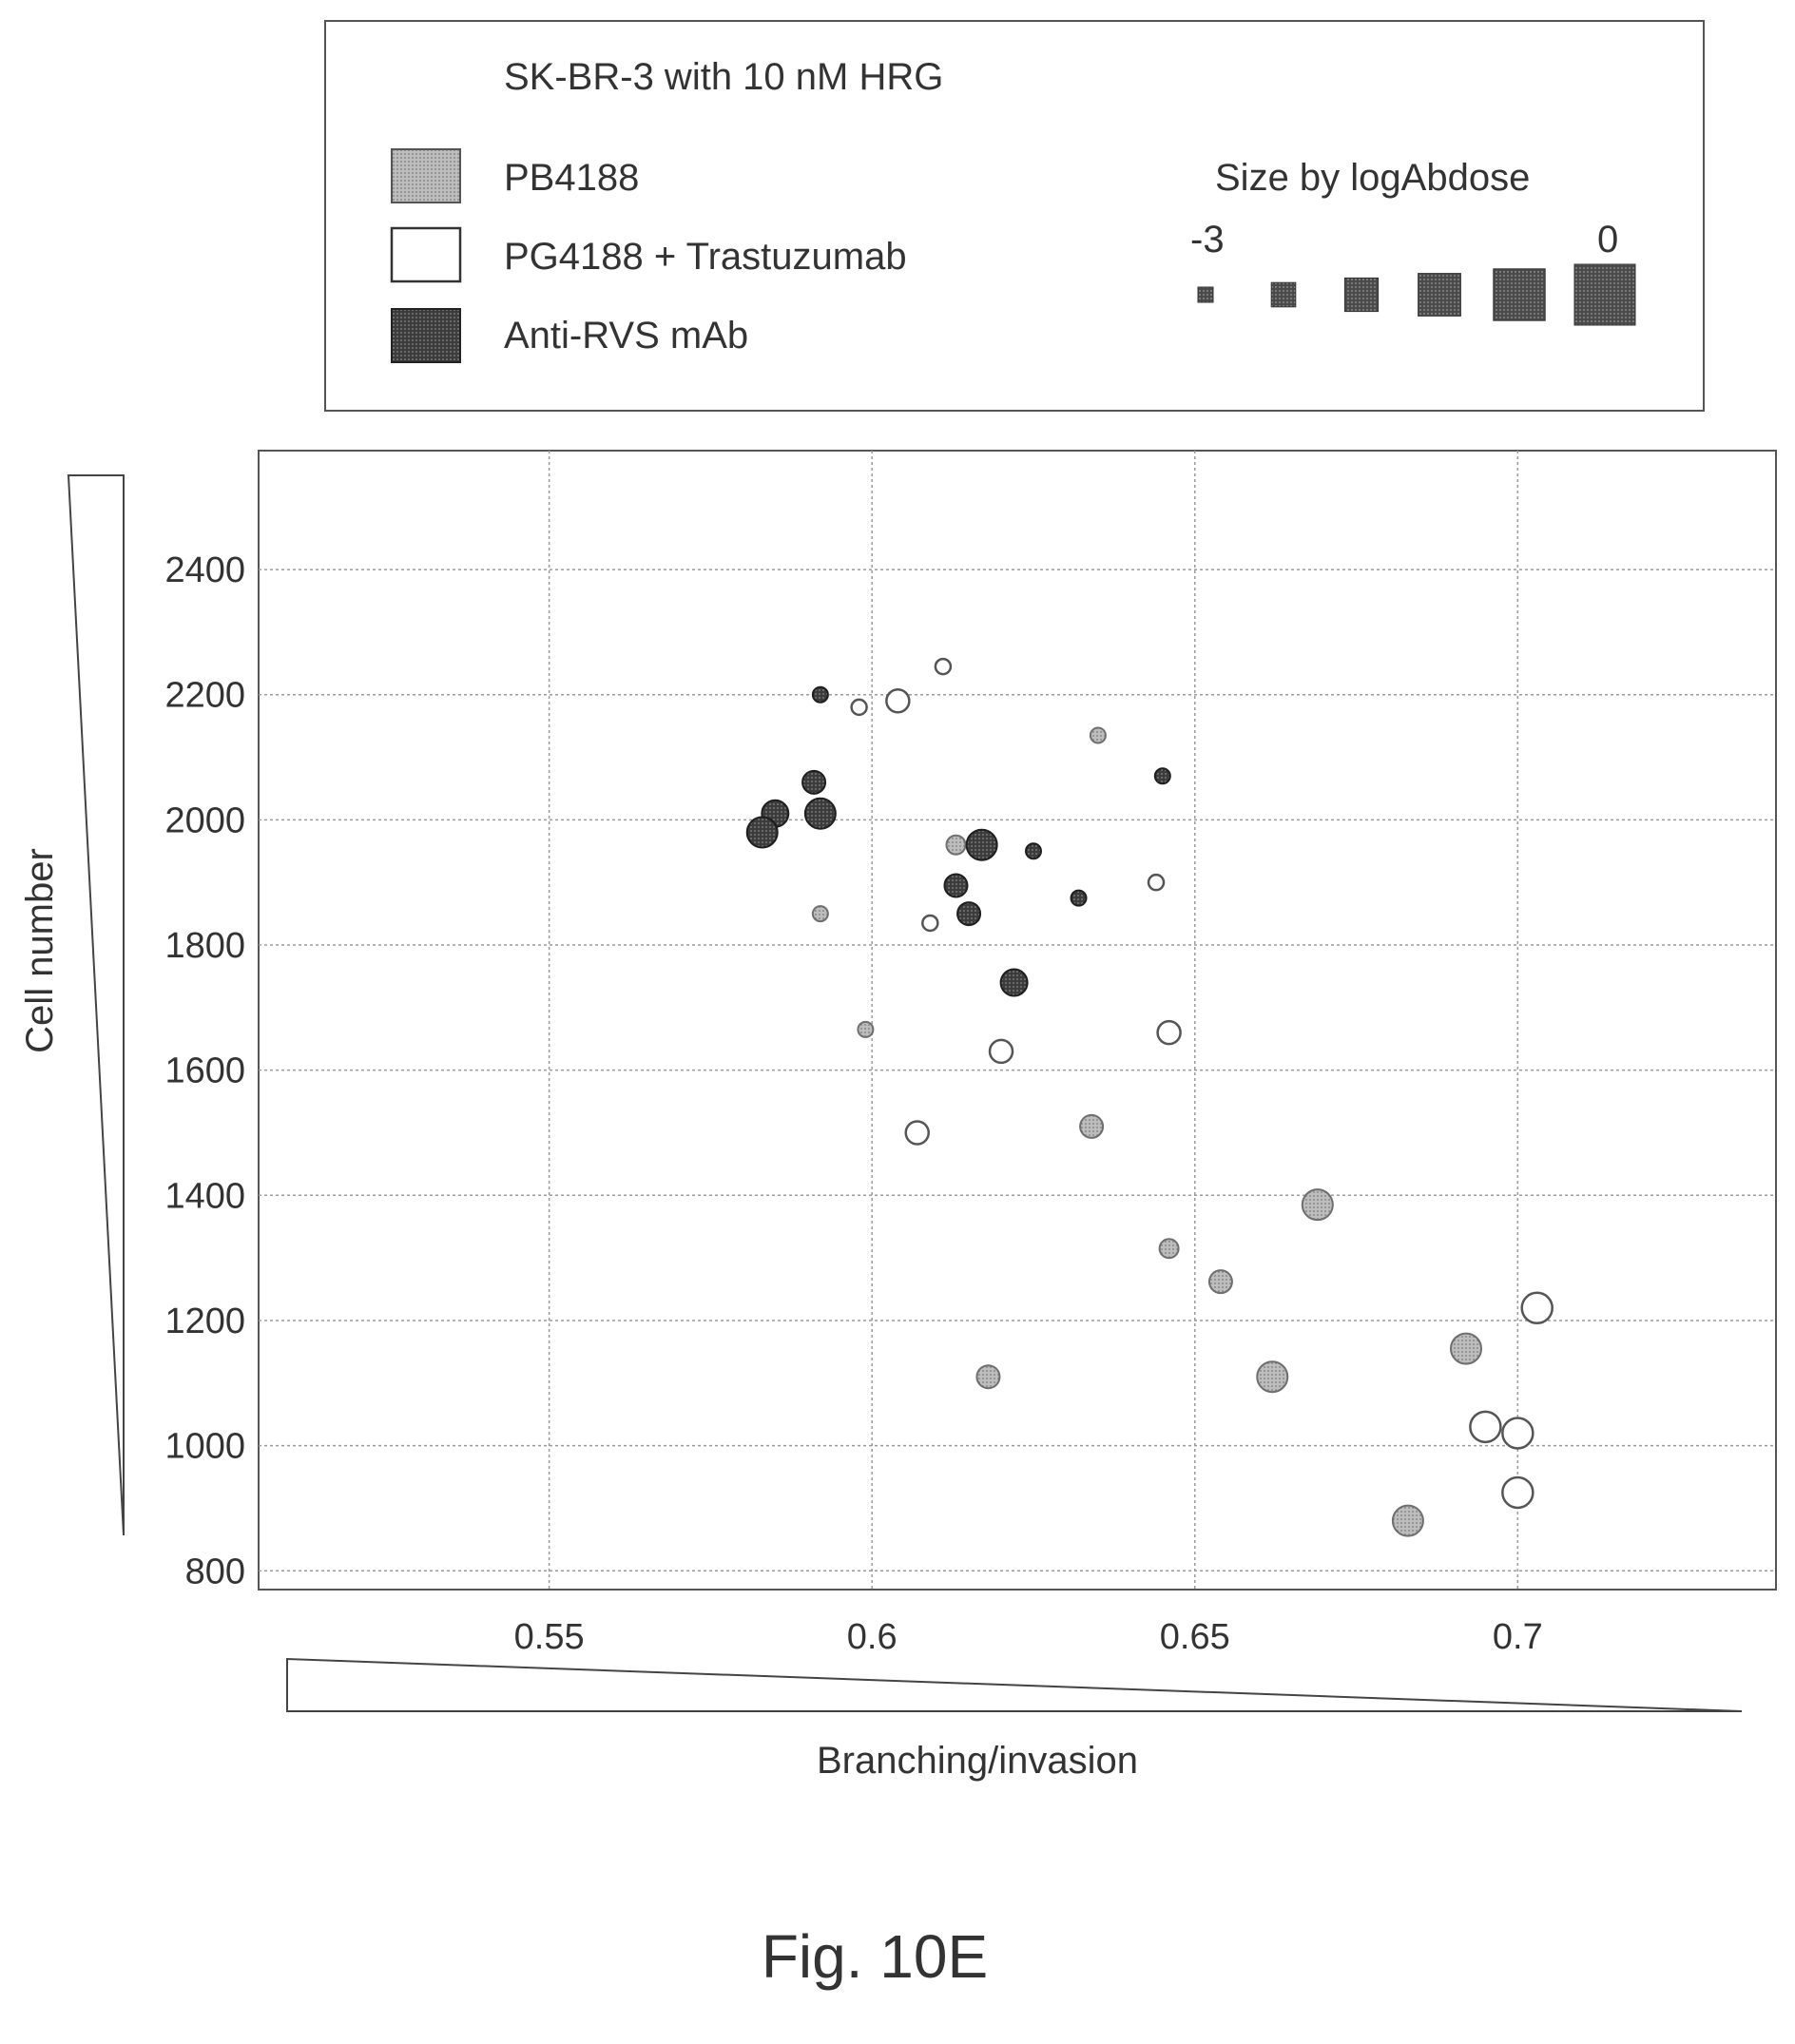 The width and height of the screenshot is (1795, 2044). I want to click on y-tick-label: 2200, so click(204, 696).